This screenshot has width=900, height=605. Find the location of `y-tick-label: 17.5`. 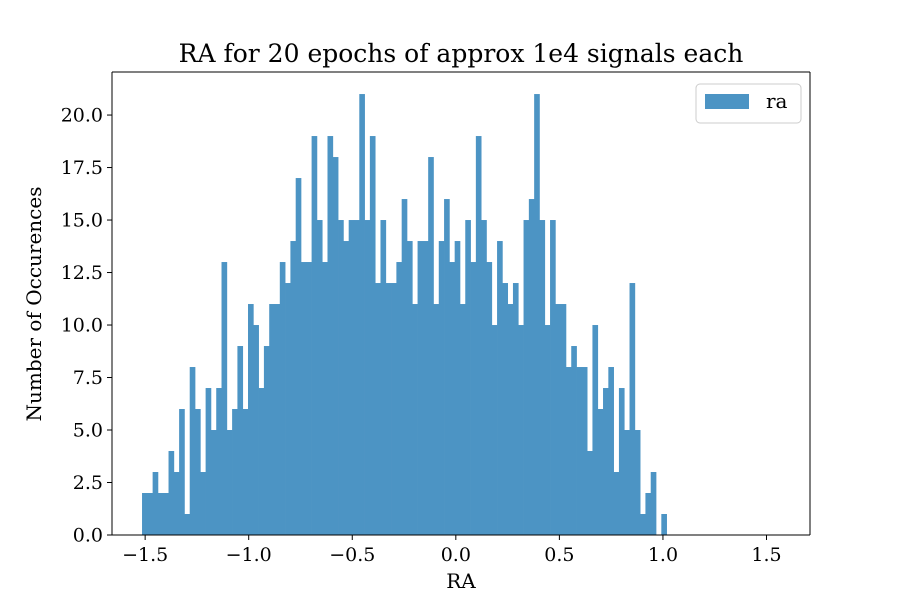

y-tick-label: 17.5 is located at coordinates (82, 168).